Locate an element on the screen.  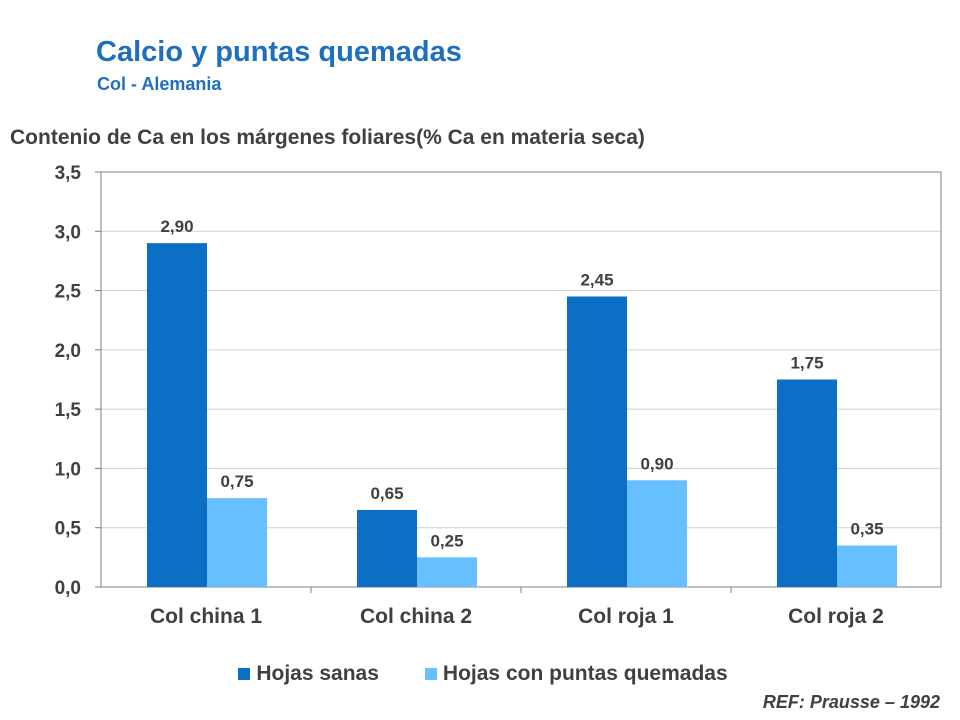
legend: Hojas sanas Hojas con puntas quemadas is located at coordinates (480, 674).